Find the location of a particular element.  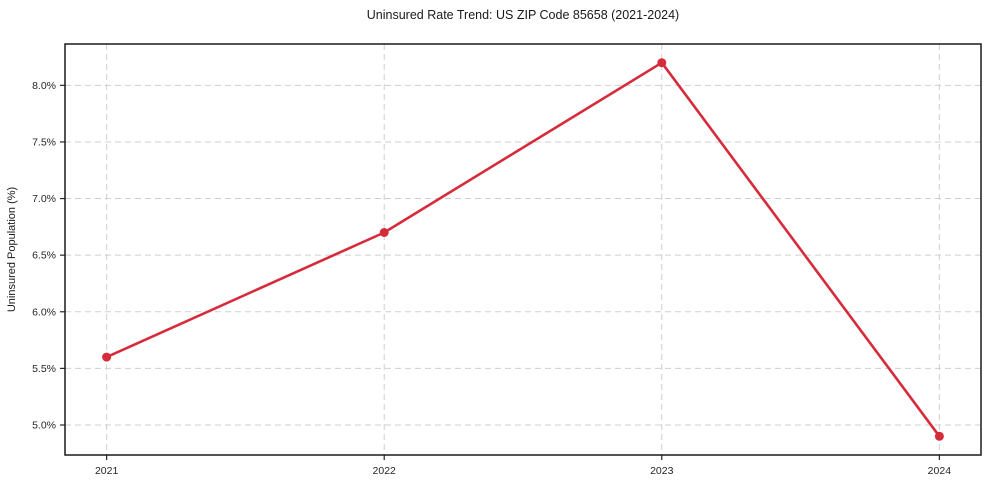

x-tick-label: 2023 is located at coordinates (662, 471).